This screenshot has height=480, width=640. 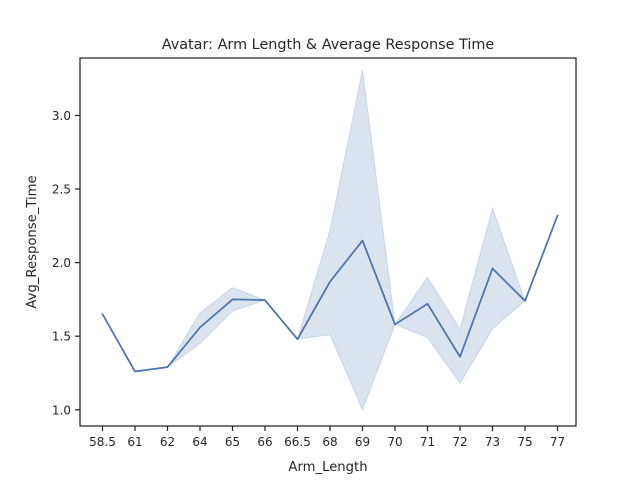 I want to click on x-tick-label: 65, so click(x=232, y=442).